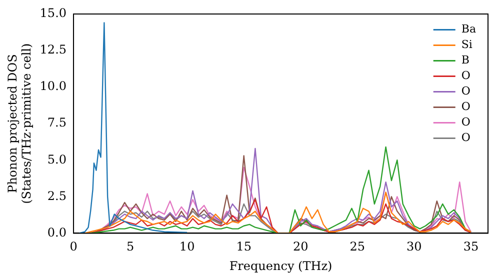  I want to click on x-axis-title: Frequency (THz), so click(280, 265).